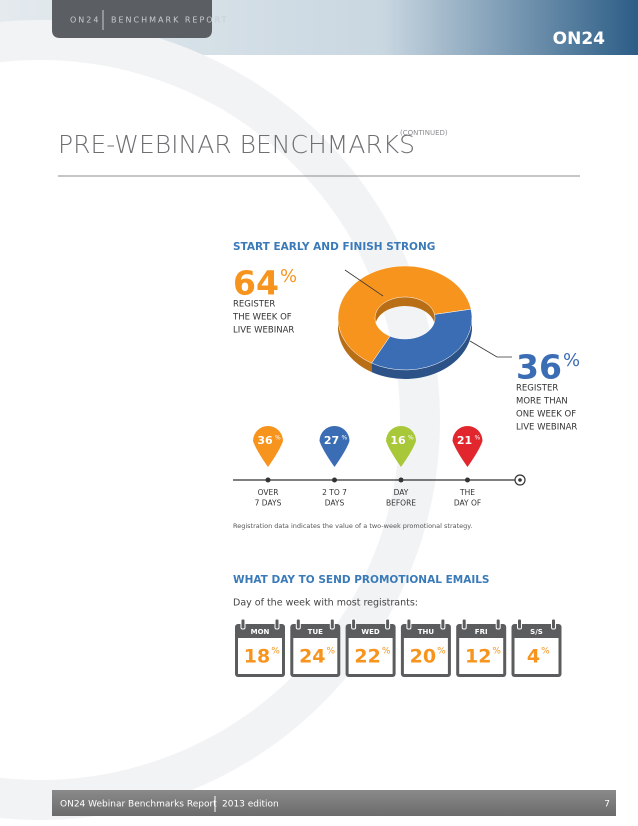 Image resolution: width=638 pixels, height=826 pixels. Describe the element at coordinates (262, 318) in the screenshot. I see `slice-label: THE WEEK OF` at that location.